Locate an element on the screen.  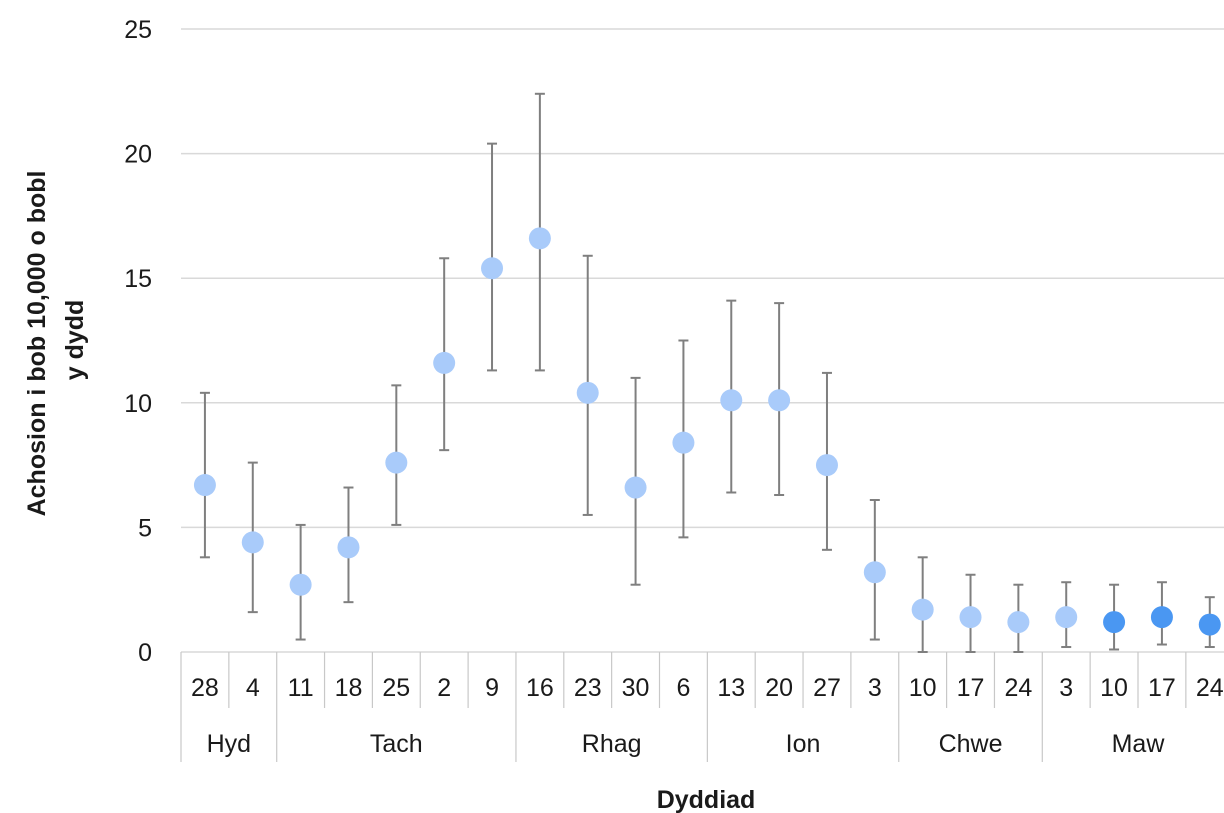
x-tick-label: 23 is located at coordinates (588, 688).